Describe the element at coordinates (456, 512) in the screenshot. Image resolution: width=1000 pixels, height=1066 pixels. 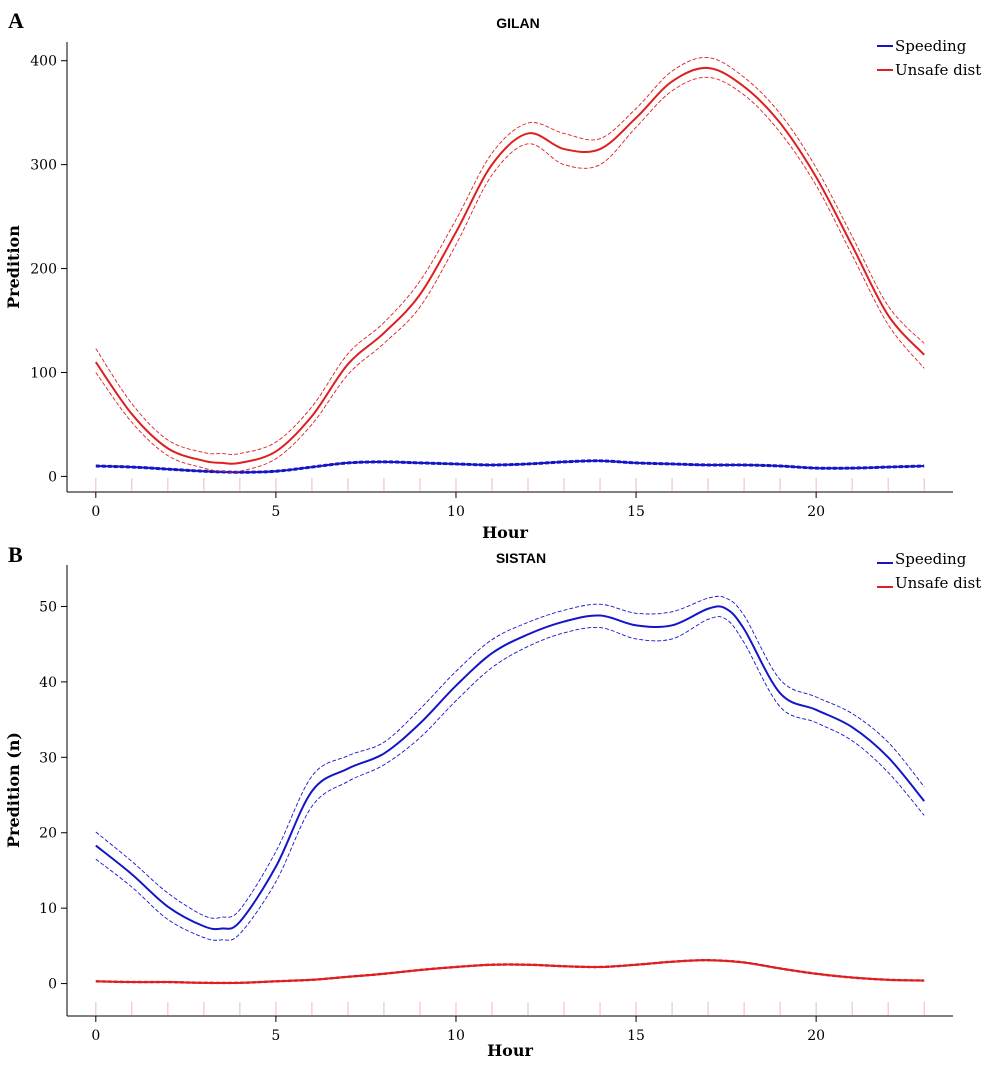
I see `panel-a-x-tick-label: 10` at that location.